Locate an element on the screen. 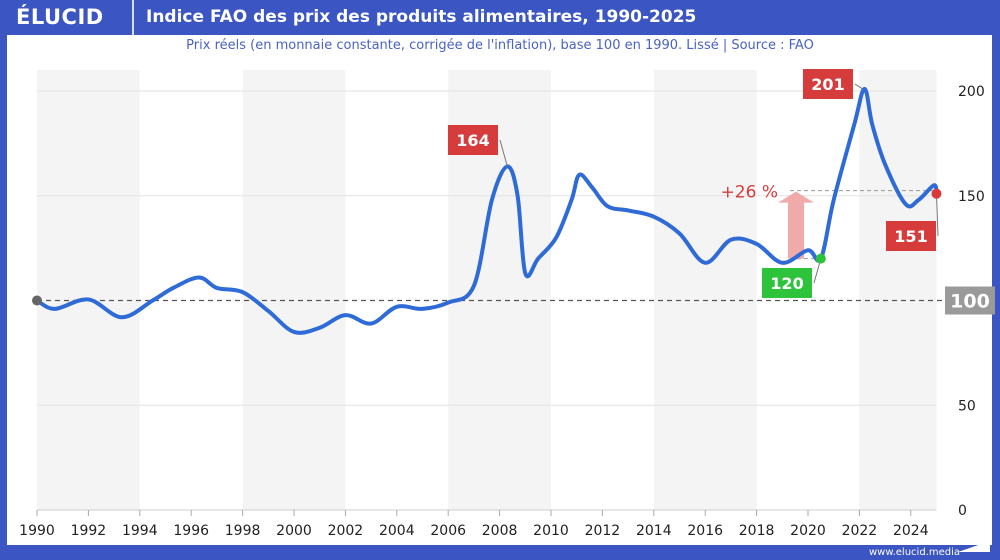 This screenshot has width=1000, height=560. x-tick-label: 1992 is located at coordinates (89, 531).